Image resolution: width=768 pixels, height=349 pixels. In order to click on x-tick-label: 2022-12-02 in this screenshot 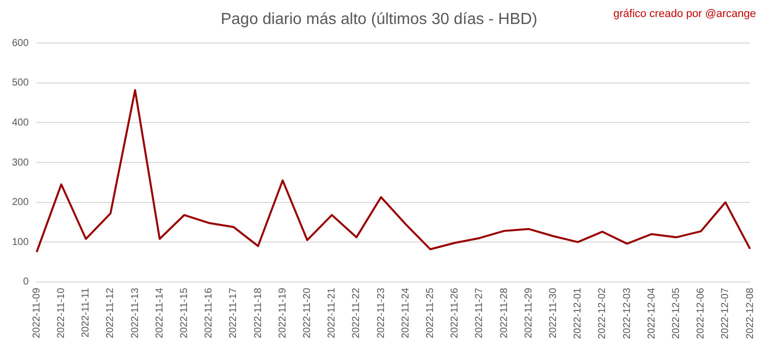, I will do `click(602, 313)`.